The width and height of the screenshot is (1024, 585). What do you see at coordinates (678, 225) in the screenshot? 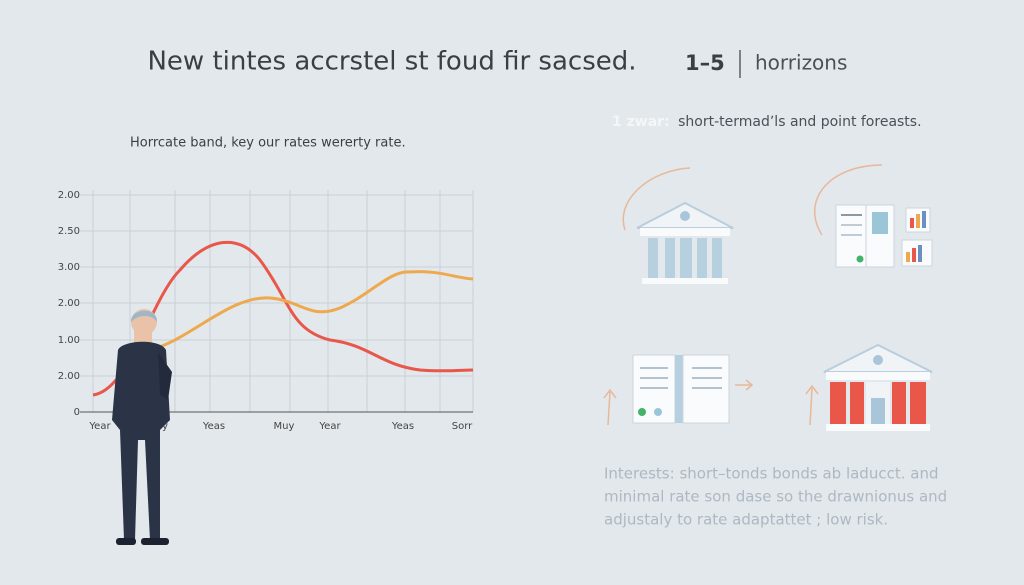
I see `bank-icon-top` at bounding box center [678, 225].